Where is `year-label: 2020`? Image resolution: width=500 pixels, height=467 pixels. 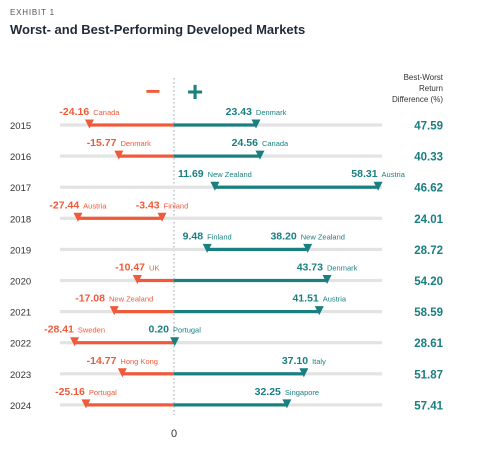 year-label: 2020 is located at coordinates (20, 282).